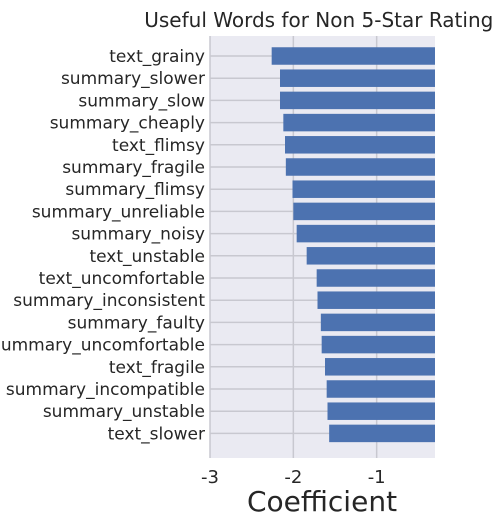  I want to click on y-tick-label: text_flimsy, so click(158, 146).